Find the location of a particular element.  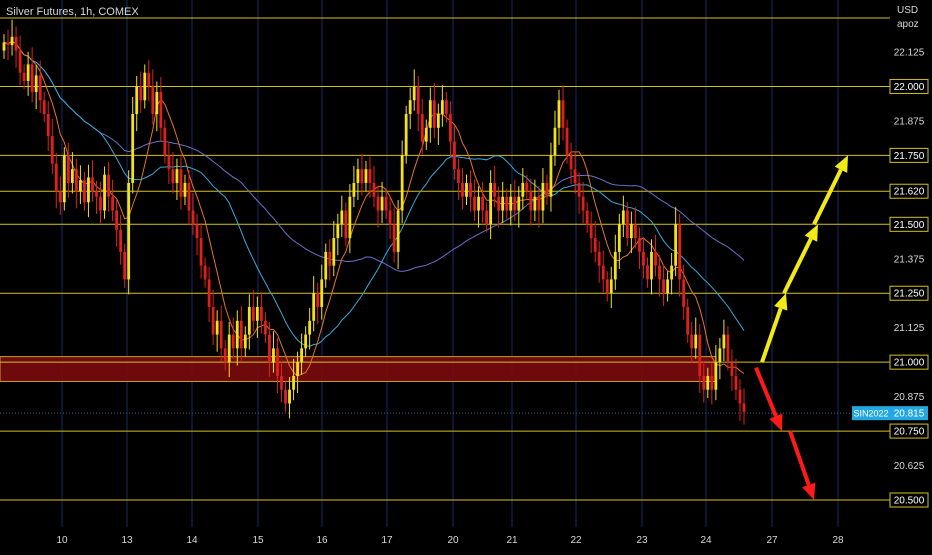

level-label: 21.620 is located at coordinates (909, 192).